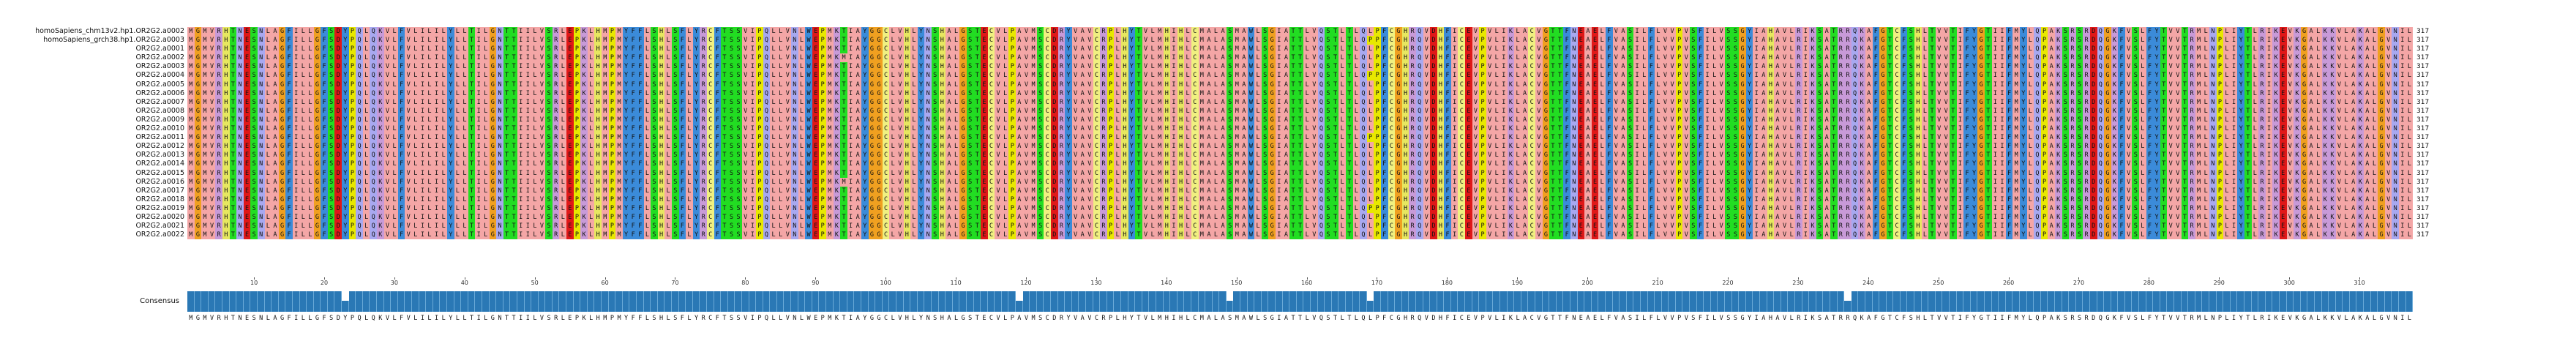  What do you see at coordinates (1419, 102) in the screenshot?
I see `residue-cell: Q` at bounding box center [1419, 102].